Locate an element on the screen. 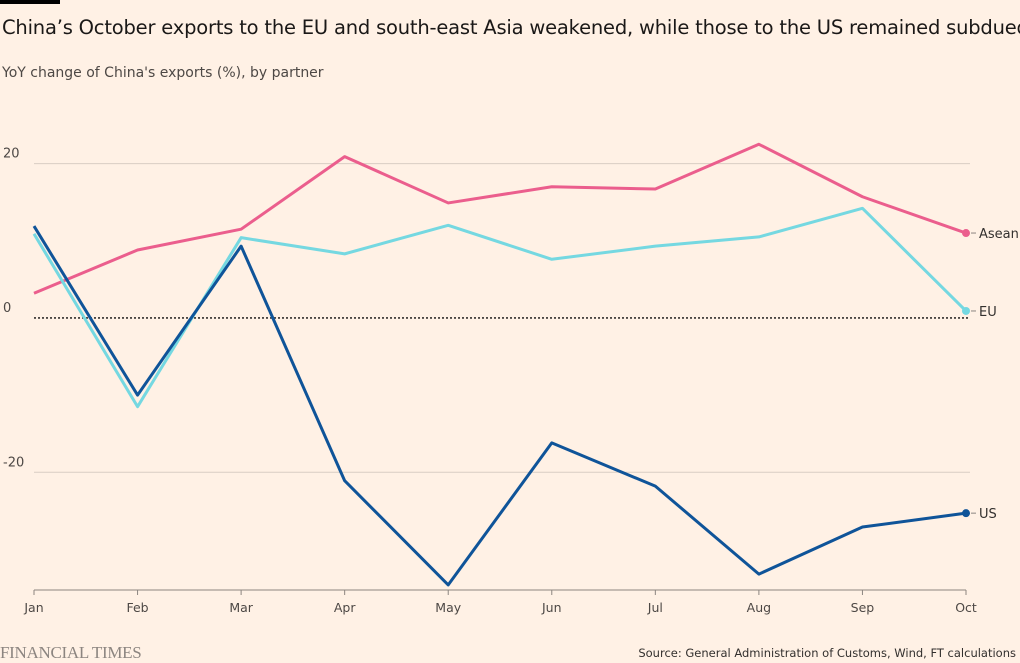 This screenshot has width=1020, height=663. x-tick-label: Sep is located at coordinates (863, 607).